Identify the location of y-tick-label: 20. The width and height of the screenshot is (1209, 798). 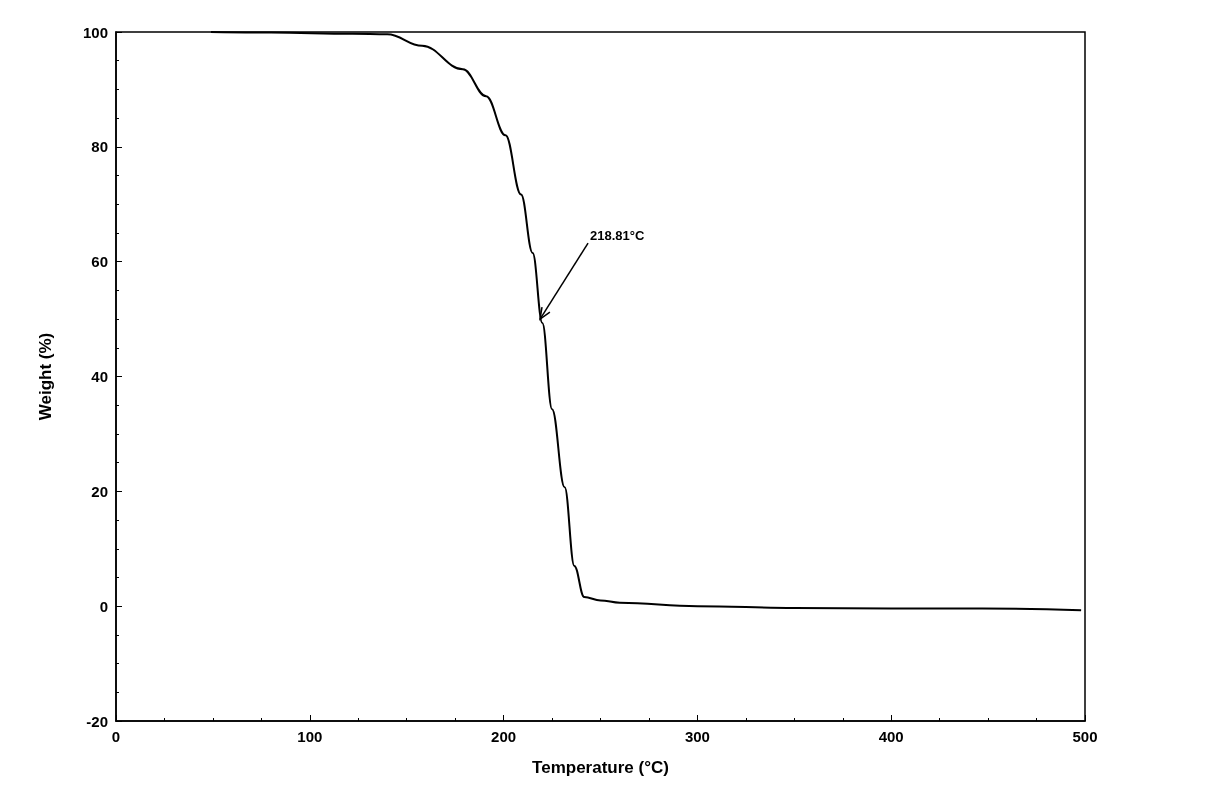
(99, 491).